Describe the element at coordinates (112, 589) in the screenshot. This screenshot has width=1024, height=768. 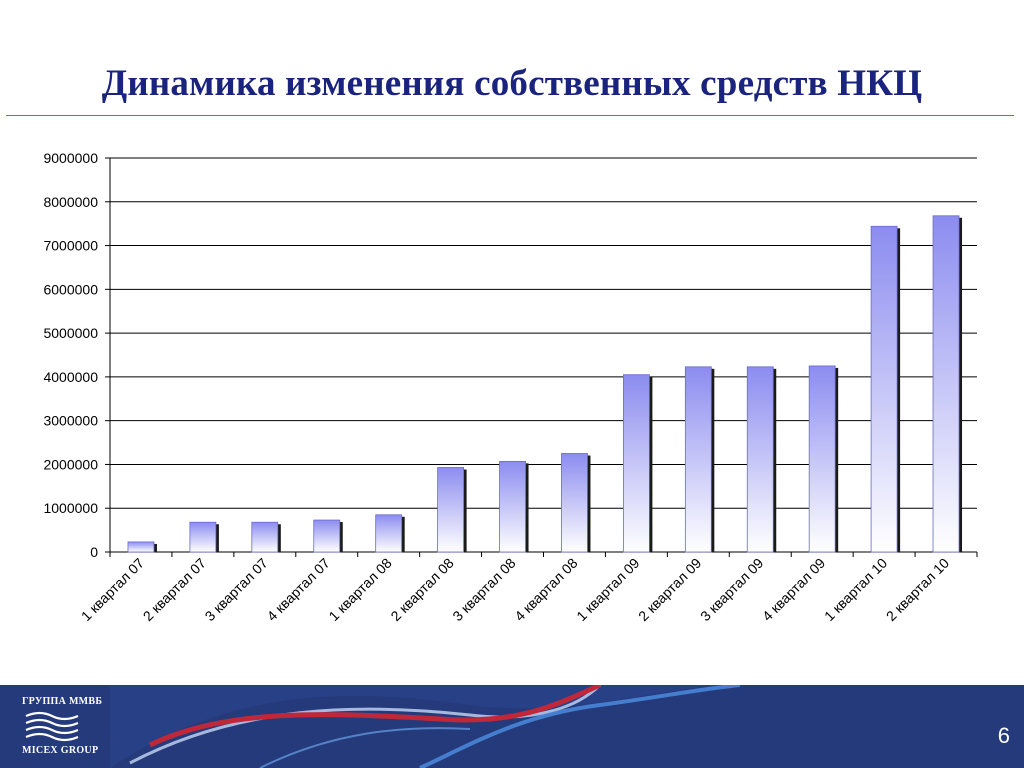
I see `x-tick-label: 1 квартал 07` at that location.